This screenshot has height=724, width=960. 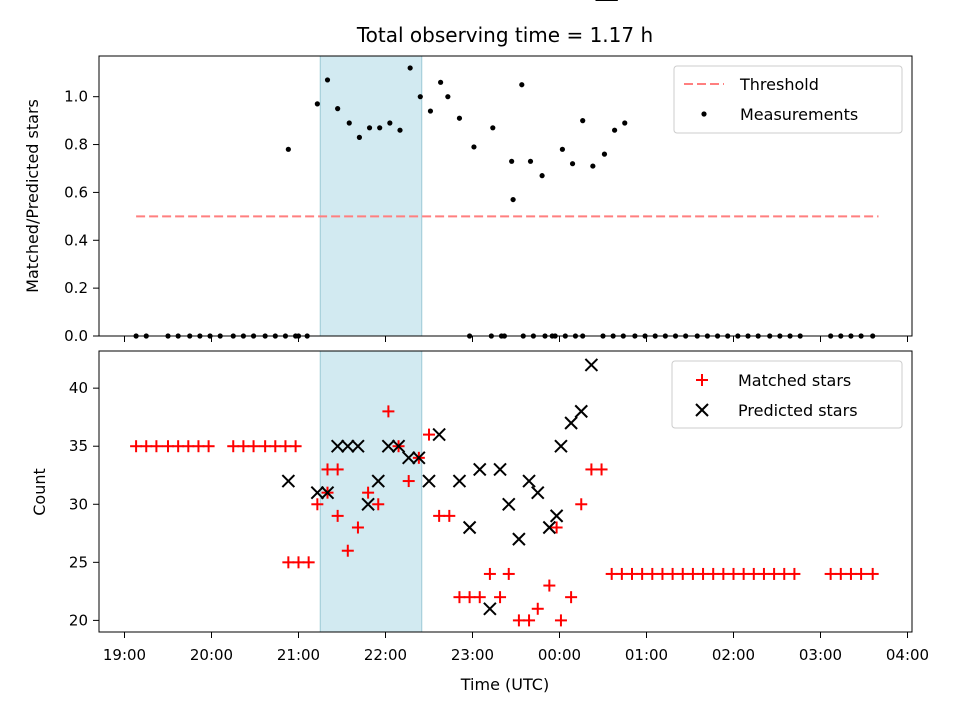 I want to click on top-y-tick-label: 0.0, so click(x=76, y=336).